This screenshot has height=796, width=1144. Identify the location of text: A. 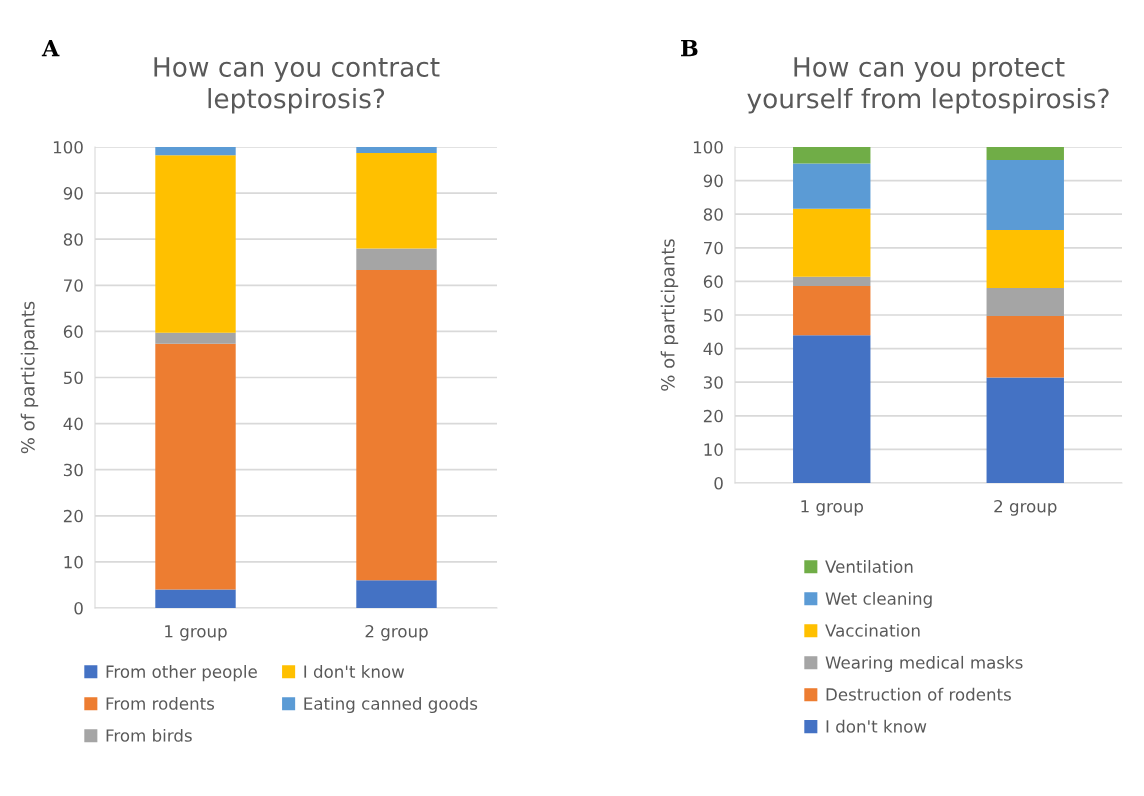
(50, 48).